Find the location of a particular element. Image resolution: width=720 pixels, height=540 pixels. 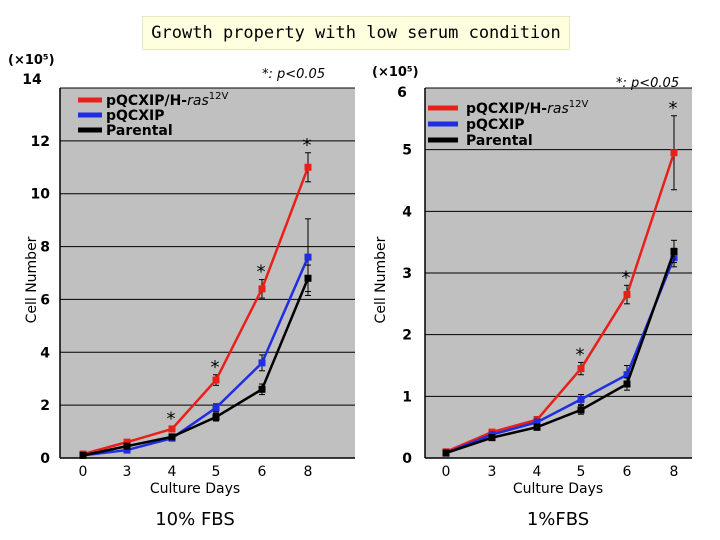

y-tick-label: 12 is located at coordinates (40, 142).